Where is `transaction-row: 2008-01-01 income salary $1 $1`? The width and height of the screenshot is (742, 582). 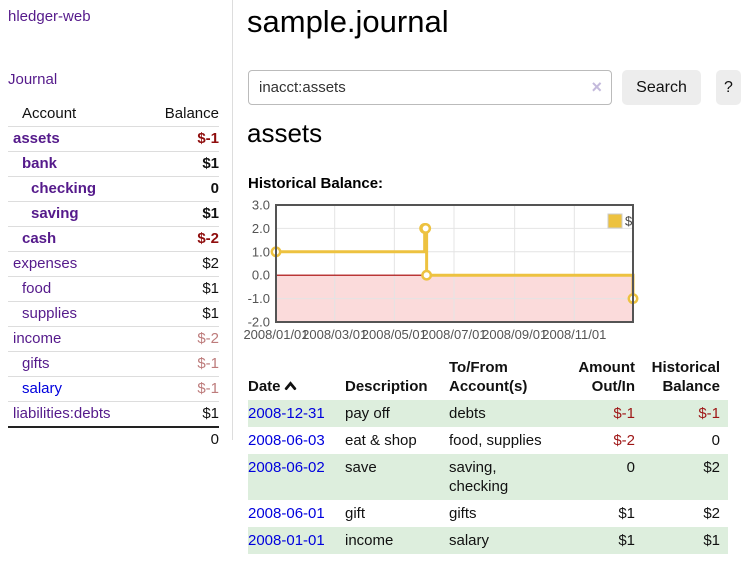
transaction-row: 2008-01-01 income salary $1 $1 is located at coordinates (488, 540).